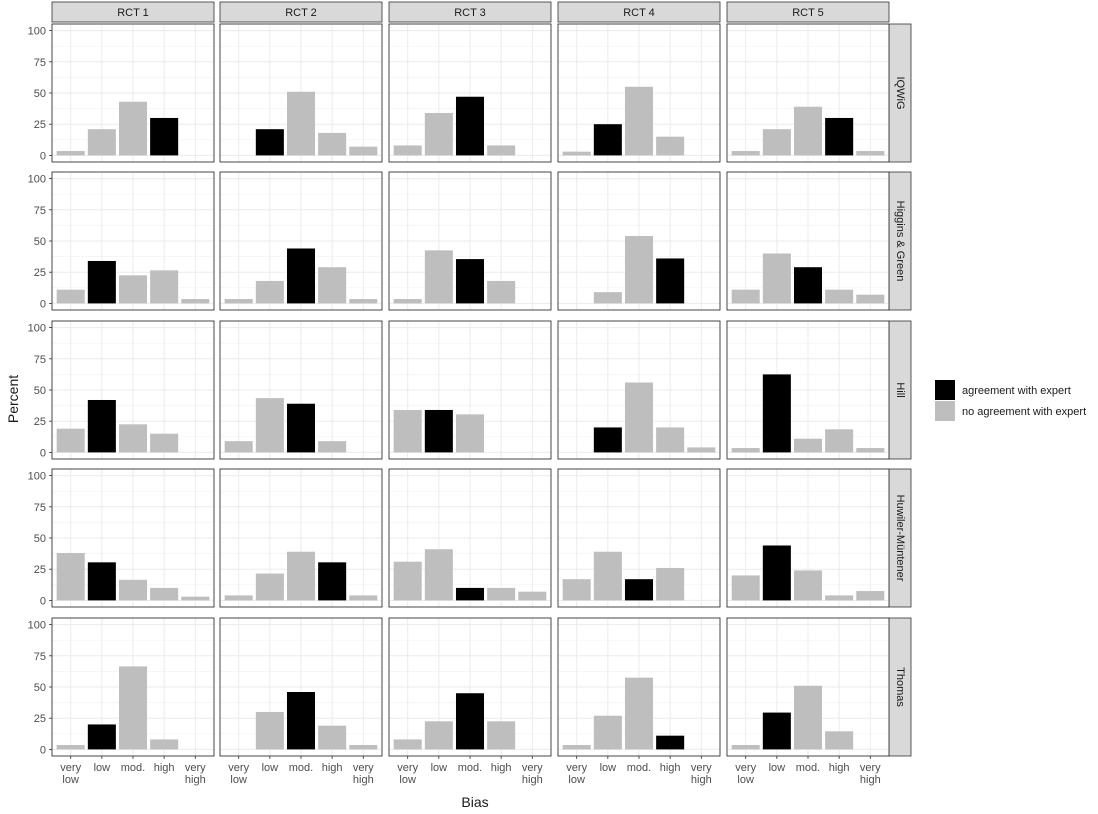 This screenshot has width=1098, height=814. What do you see at coordinates (945, 390) in the screenshot?
I see `legend-key-agree` at bounding box center [945, 390].